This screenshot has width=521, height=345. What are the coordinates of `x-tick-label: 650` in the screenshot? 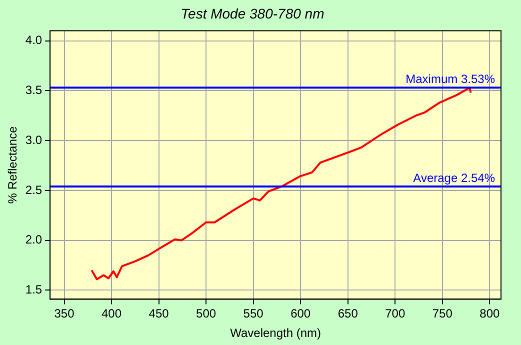 It's located at (348, 313).